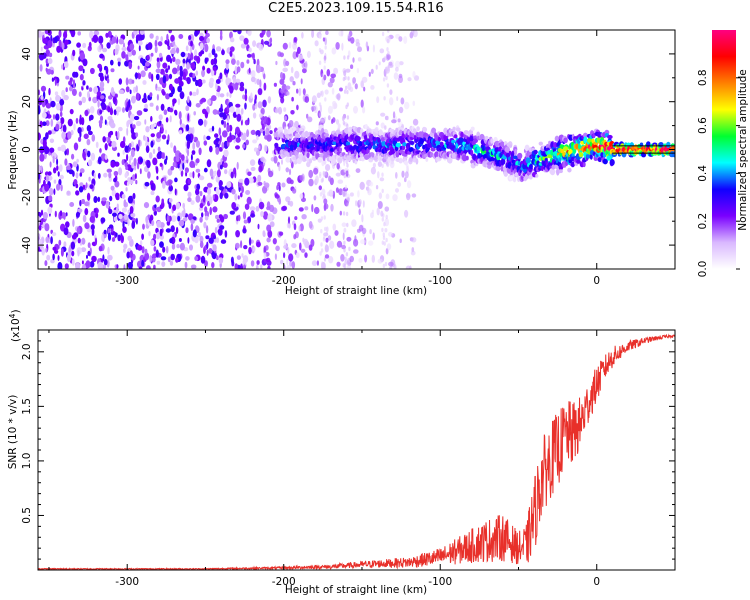 This screenshot has width=750, height=600. I want to click on colorbar-scale, so click(724, 149).